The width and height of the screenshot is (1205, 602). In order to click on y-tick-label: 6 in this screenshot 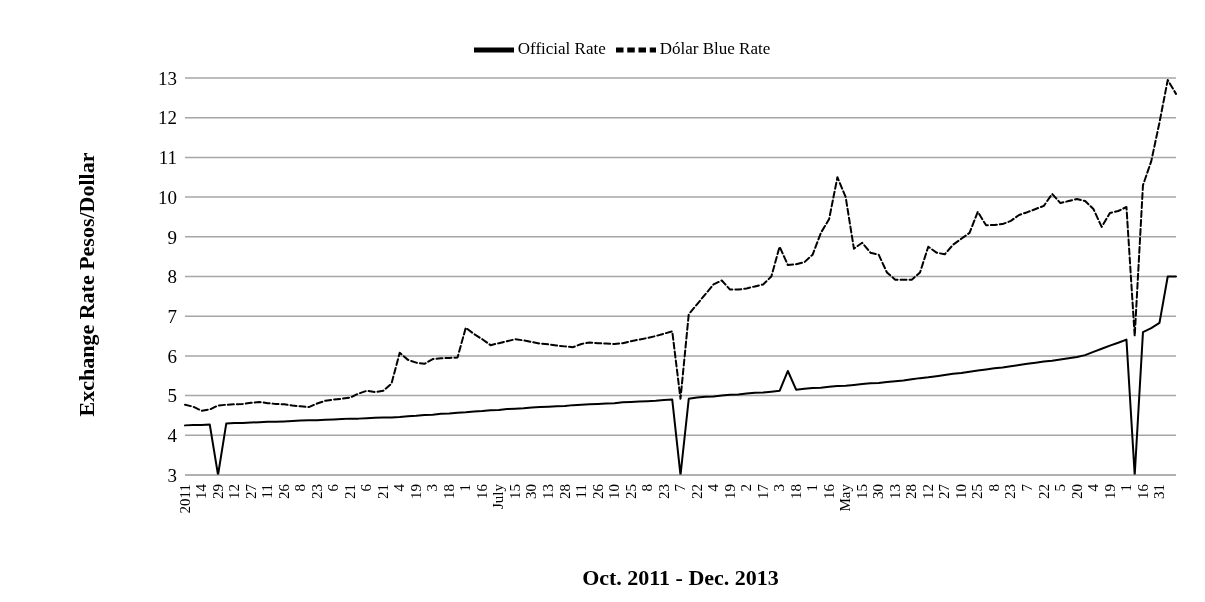, I will do `click(172, 356)`.